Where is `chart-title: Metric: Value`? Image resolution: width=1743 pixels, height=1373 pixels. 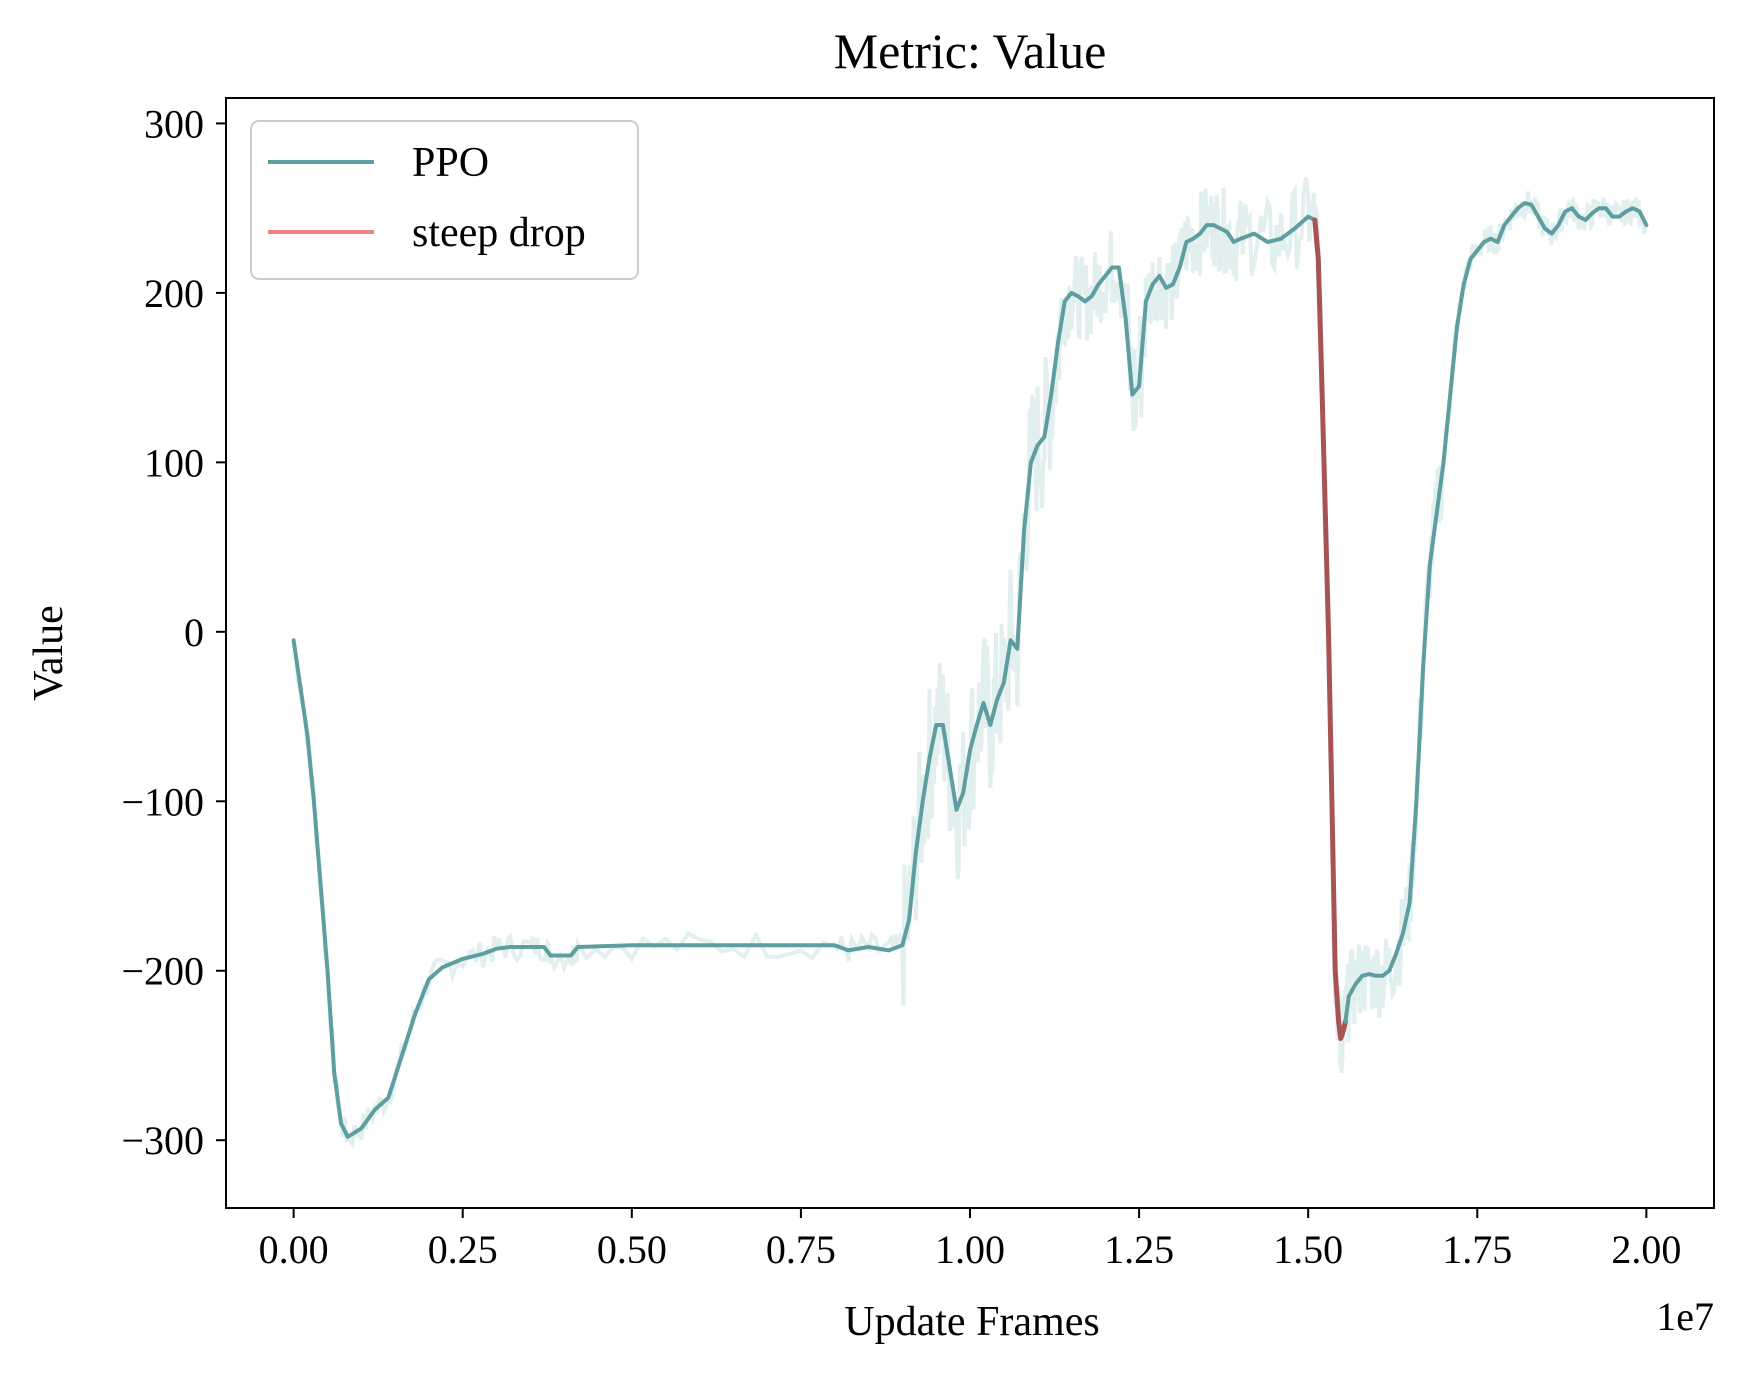 chart-title: Metric: Value is located at coordinates (970, 51).